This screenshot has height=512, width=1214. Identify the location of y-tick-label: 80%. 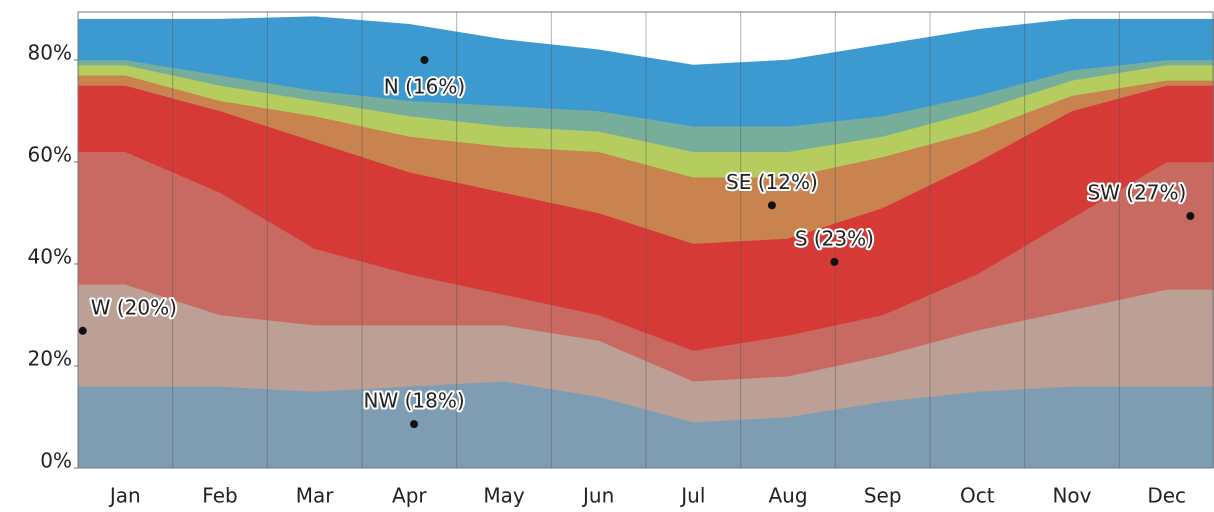
(50, 52).